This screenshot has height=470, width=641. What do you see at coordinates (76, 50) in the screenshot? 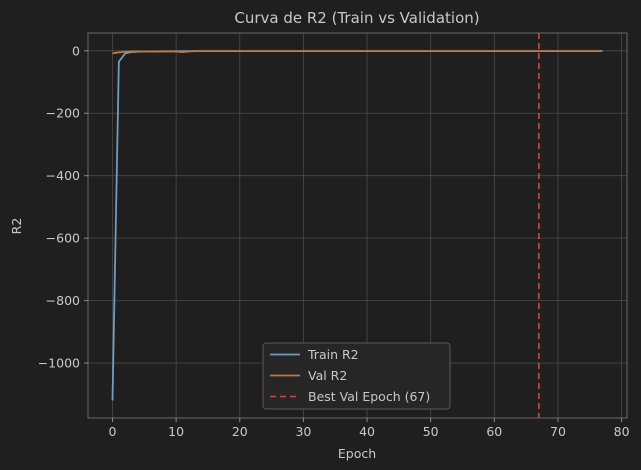
I see `y-tick-label: 0` at bounding box center [76, 50].